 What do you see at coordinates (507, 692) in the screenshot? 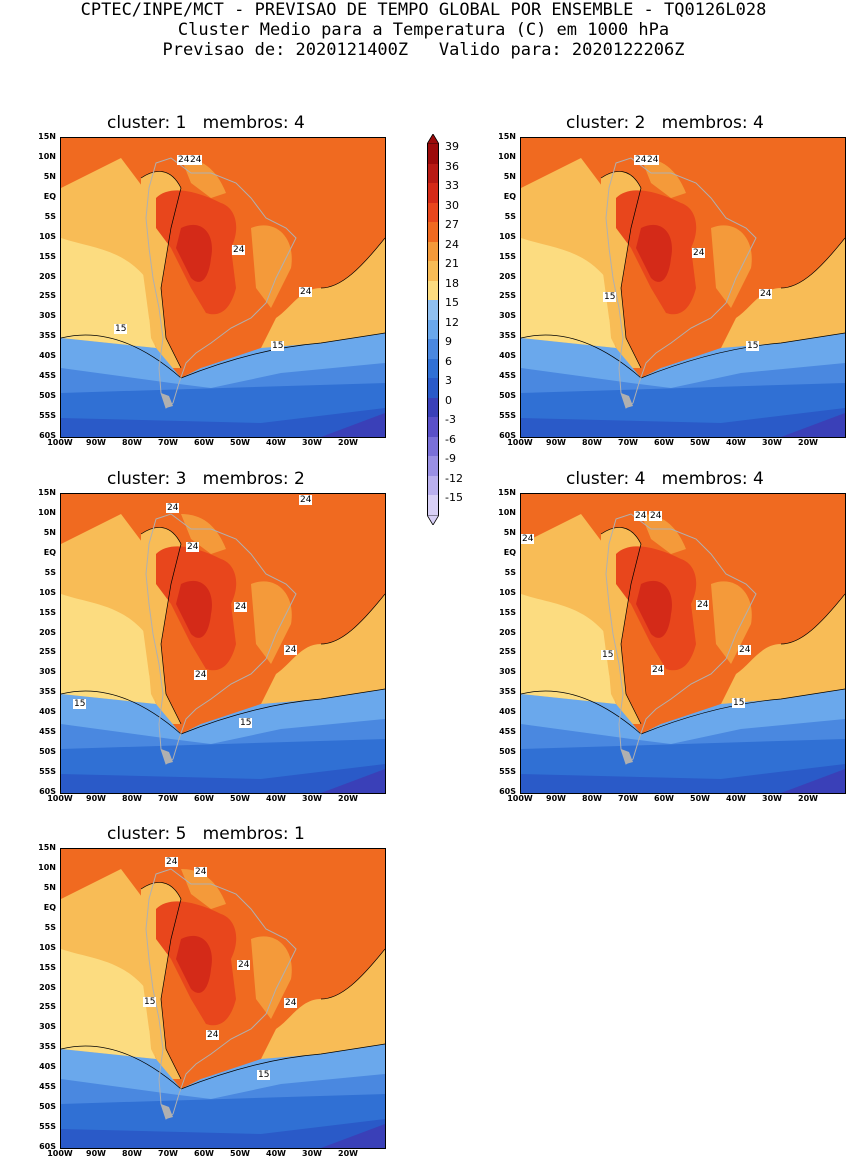
I see `latitude-label: 35S` at bounding box center [507, 692].